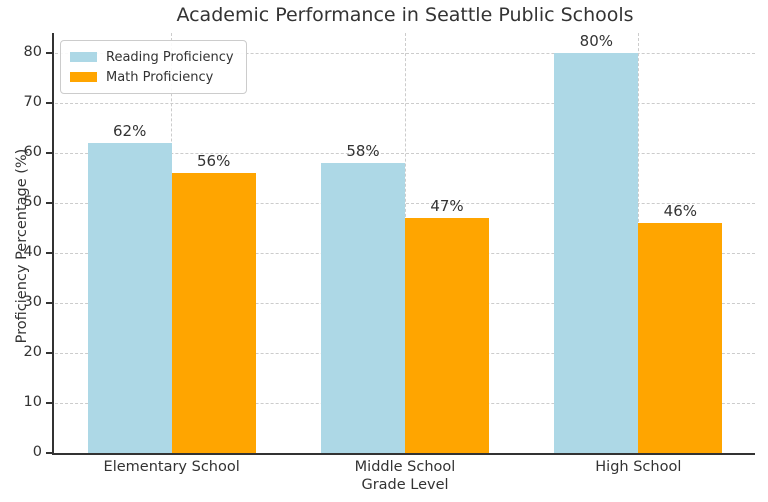  What do you see at coordinates (405, 485) in the screenshot?
I see `x-axis-label: Grade Level` at bounding box center [405, 485].